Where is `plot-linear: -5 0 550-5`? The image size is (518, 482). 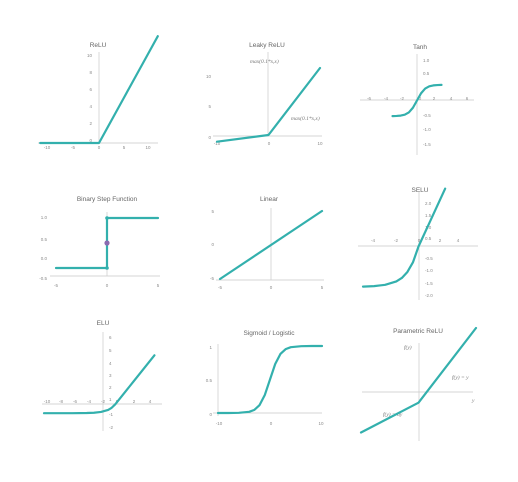 plot-linear: -5 0 550-5 is located at coordinates (267, 249).